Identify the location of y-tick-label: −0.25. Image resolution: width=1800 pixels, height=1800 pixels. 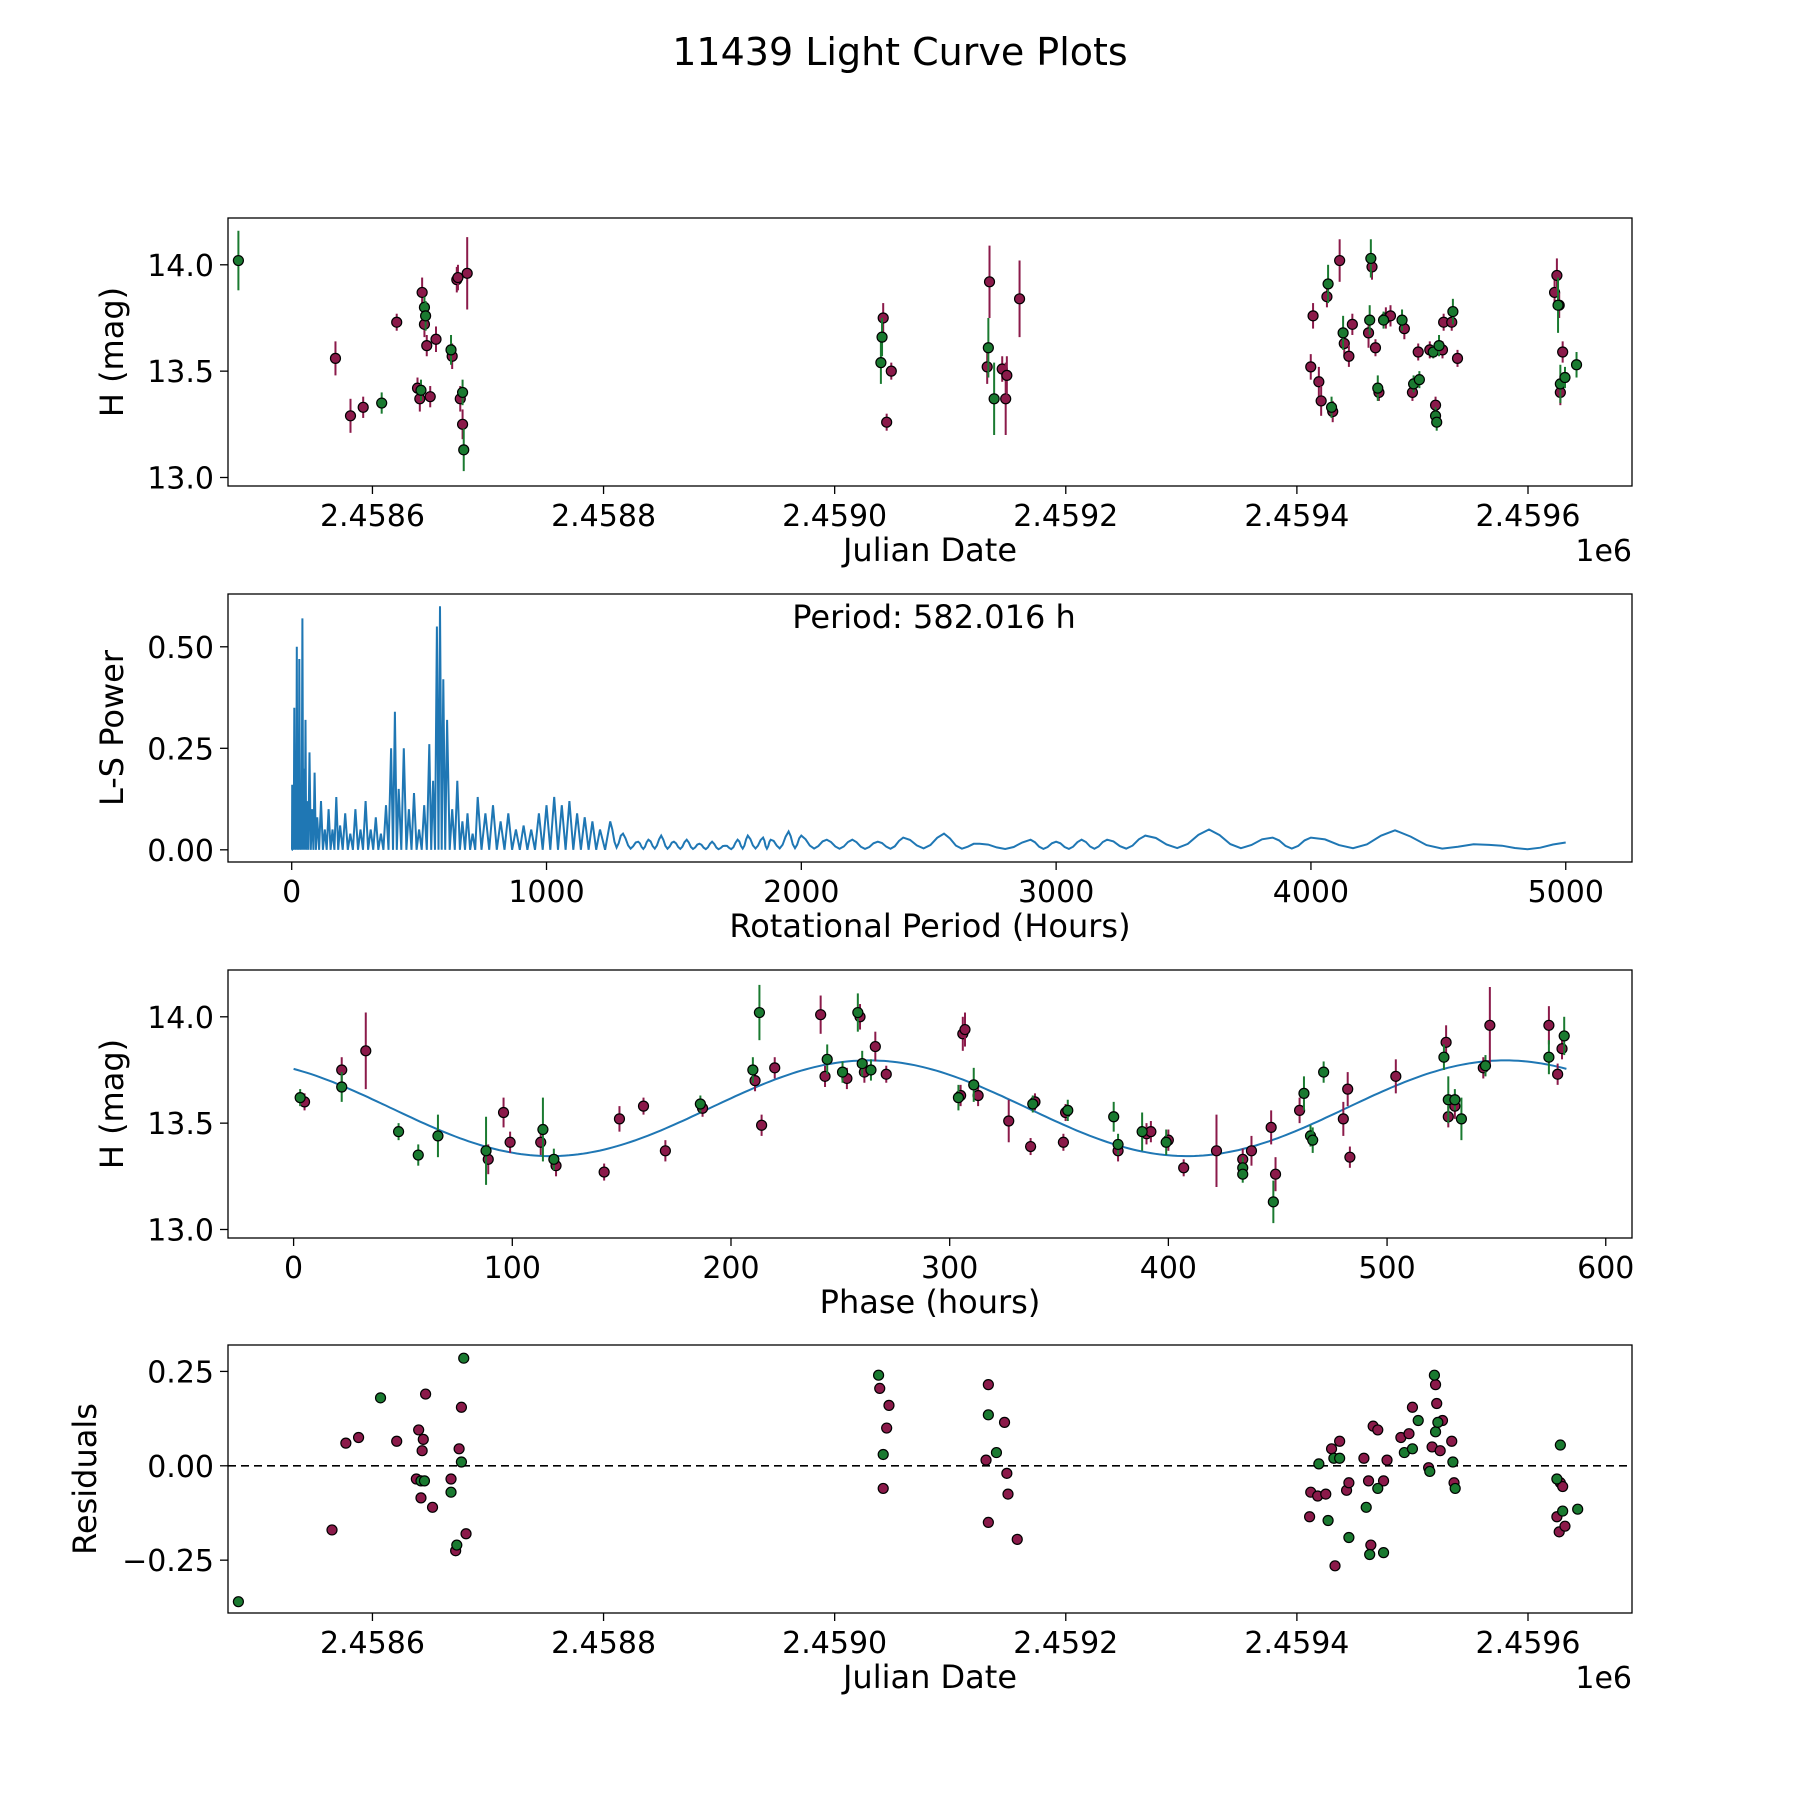
(168, 1561).